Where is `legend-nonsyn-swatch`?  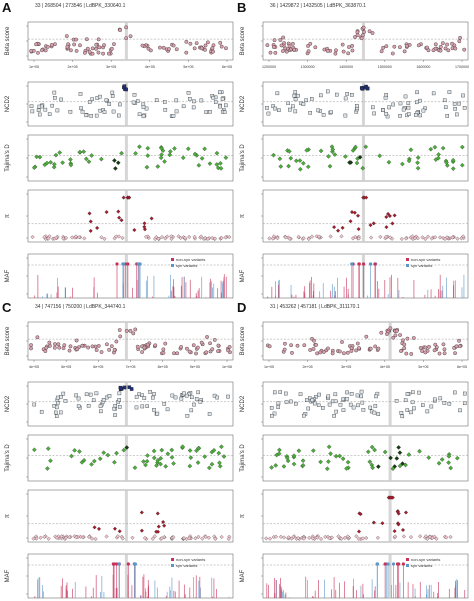 legend-nonsyn-swatch is located at coordinates (172, 259).